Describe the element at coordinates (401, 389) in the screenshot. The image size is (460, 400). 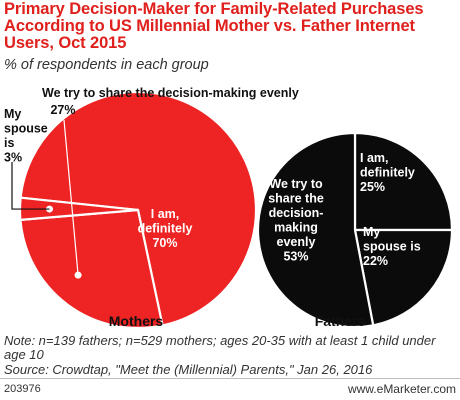
I see `brand-credit: www.eMarketer.com` at that location.